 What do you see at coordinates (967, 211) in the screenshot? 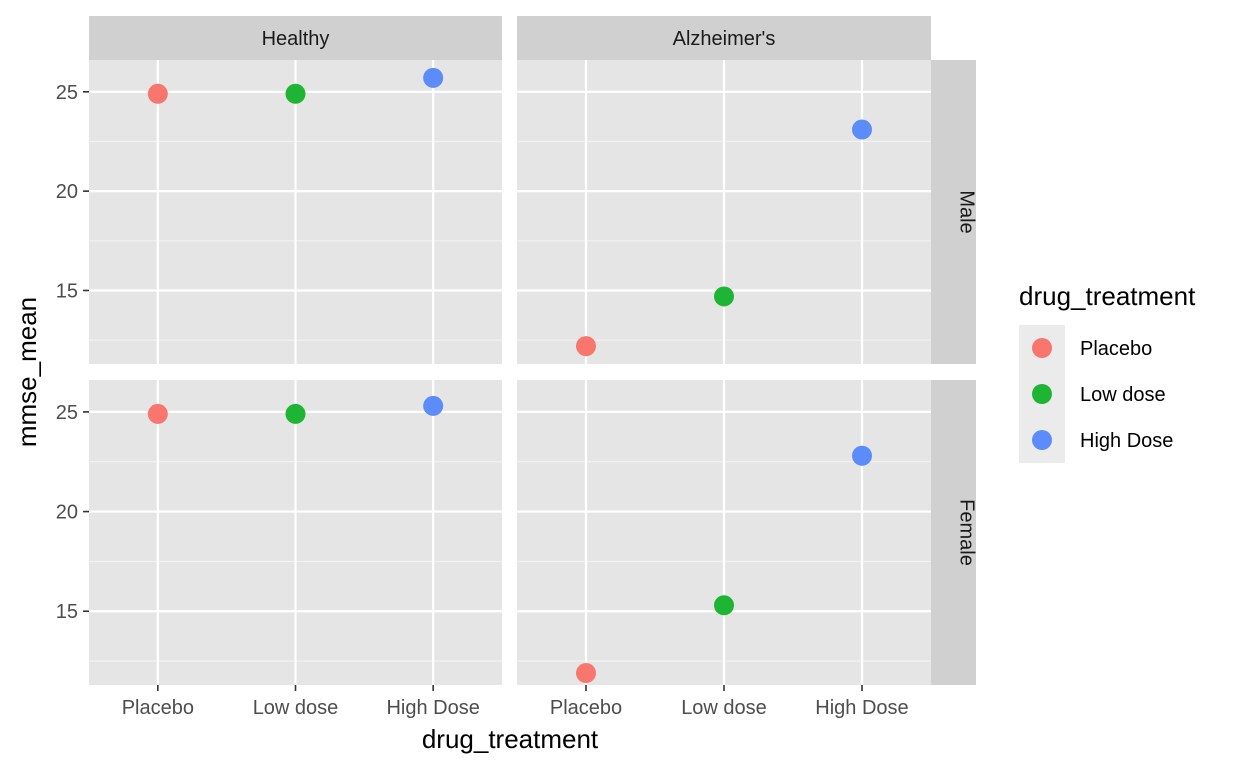
I see `strip-label-male: Male` at bounding box center [967, 211].